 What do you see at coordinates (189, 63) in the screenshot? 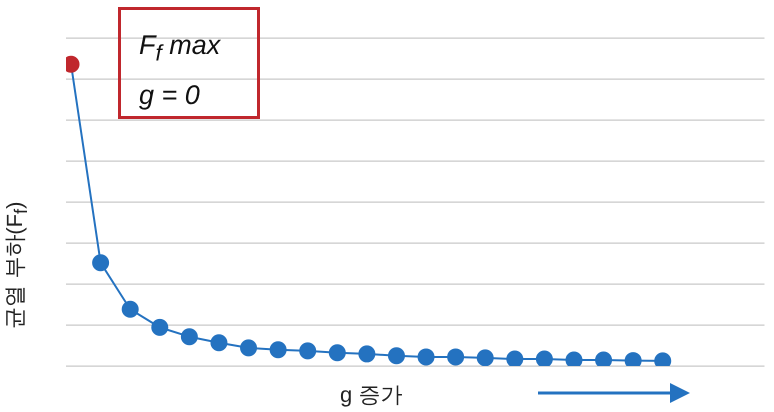
I see `annotation: F$_{f}$ max g = 0` at bounding box center [189, 63].